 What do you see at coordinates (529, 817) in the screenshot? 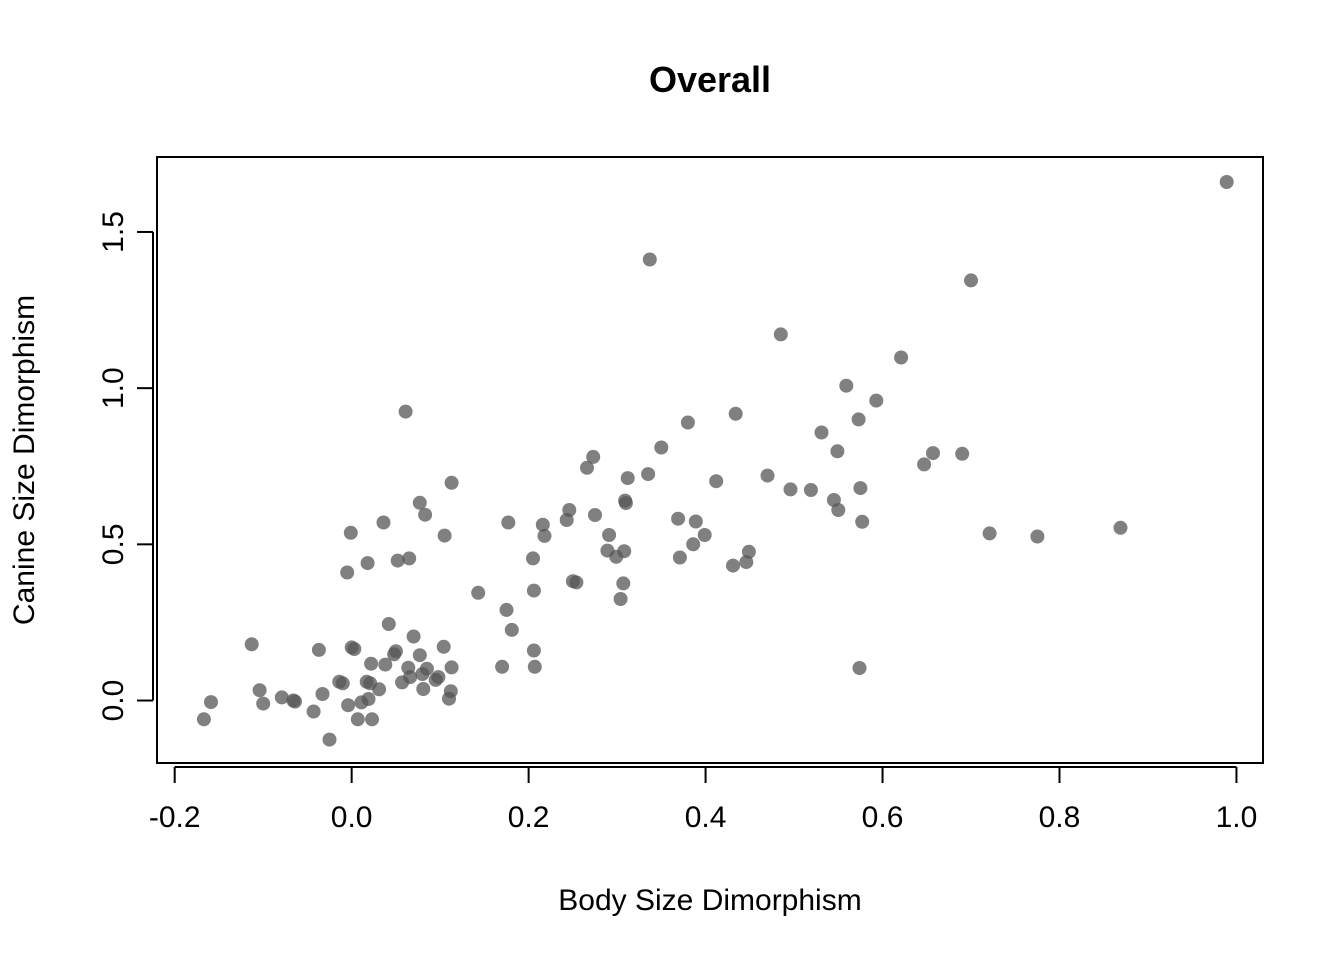
I see `x-tick-label: 0.2` at bounding box center [529, 817].